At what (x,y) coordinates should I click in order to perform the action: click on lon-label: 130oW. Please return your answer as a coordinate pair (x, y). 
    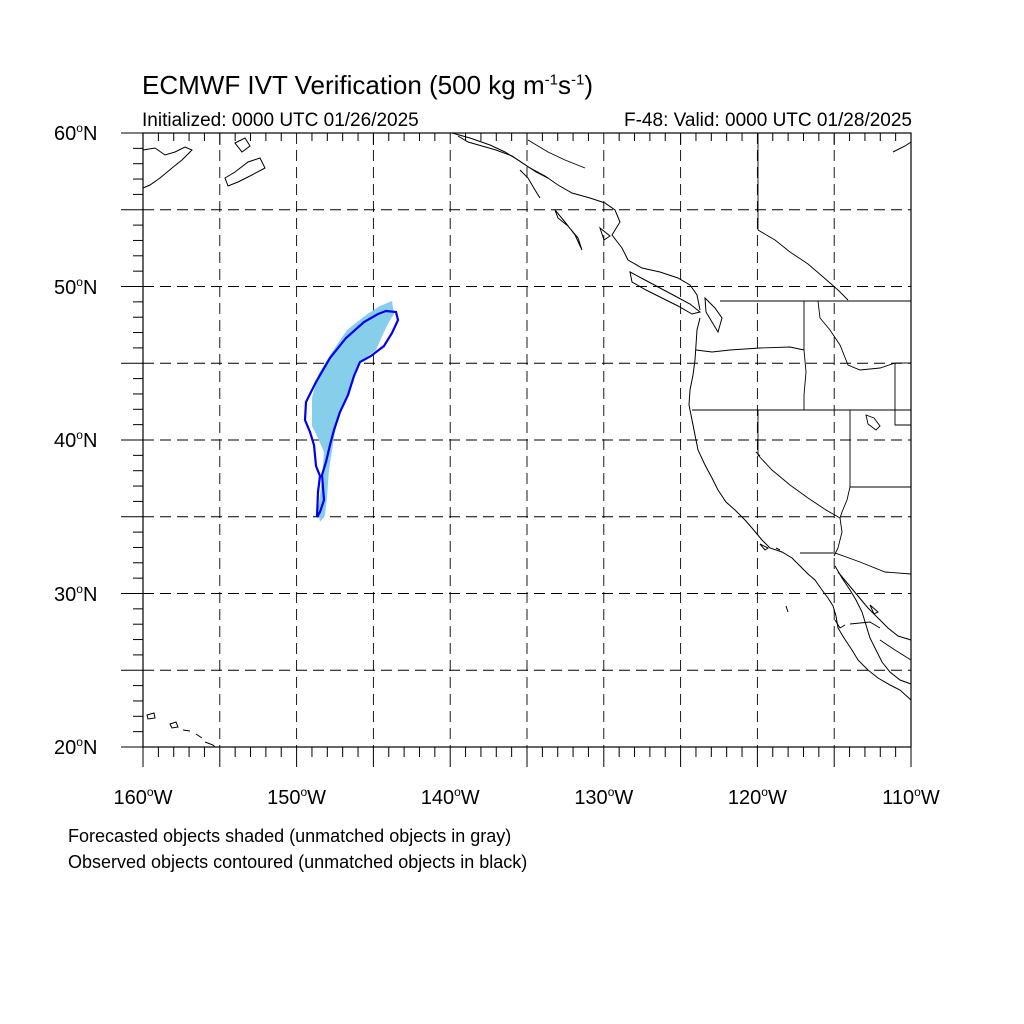
    Looking at the image, I should click on (604, 797).